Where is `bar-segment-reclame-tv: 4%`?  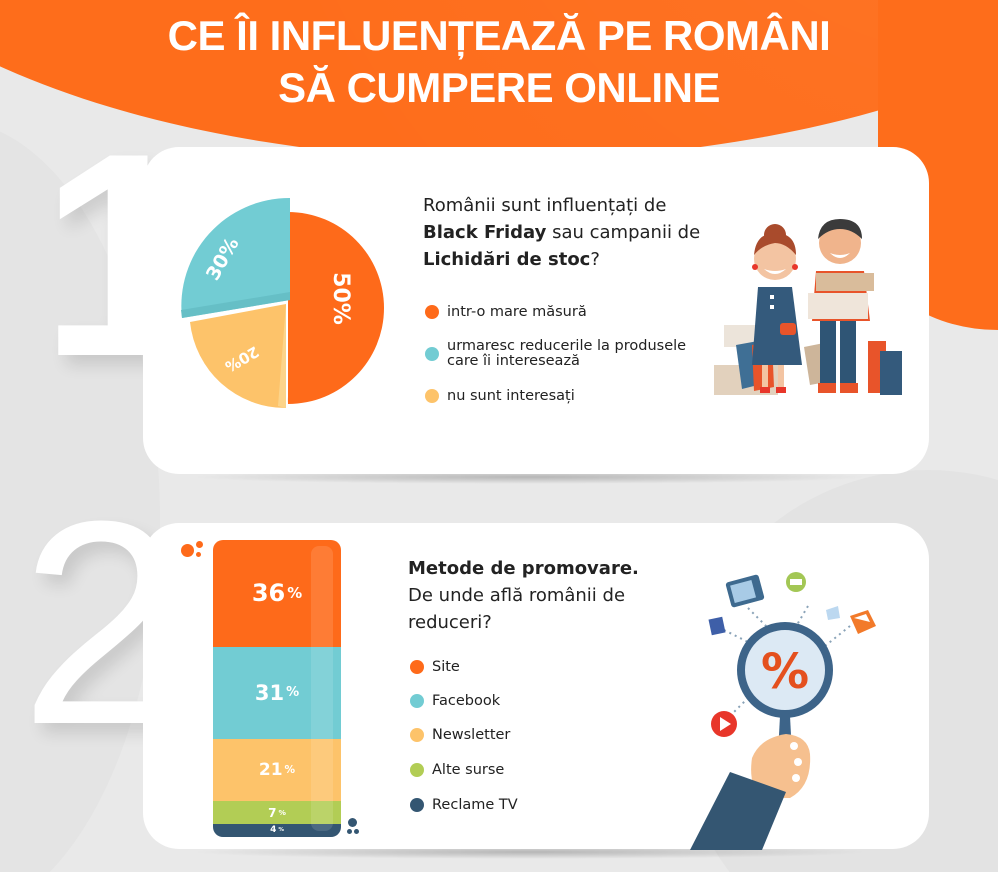
bar-segment-reclame-tv: 4% is located at coordinates (277, 830).